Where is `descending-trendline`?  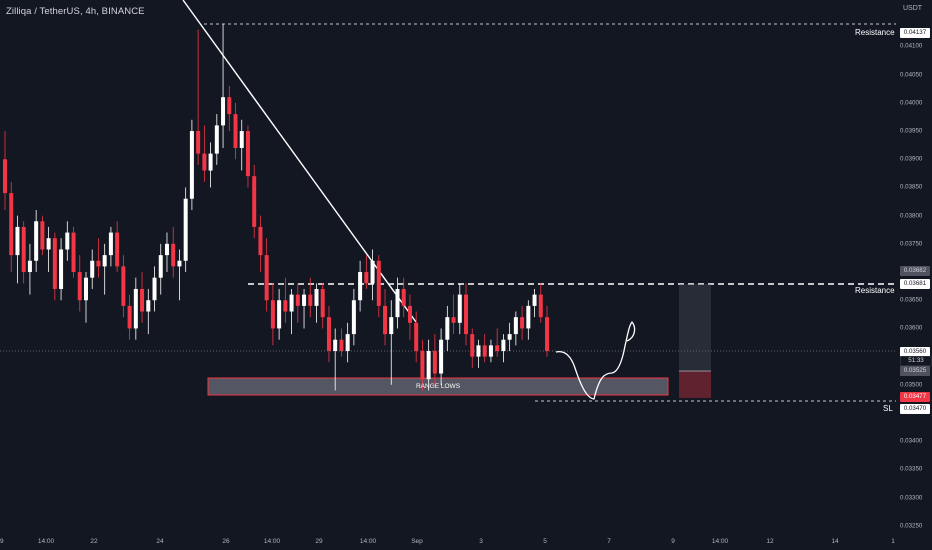 descending-trendline is located at coordinates (299, 161).